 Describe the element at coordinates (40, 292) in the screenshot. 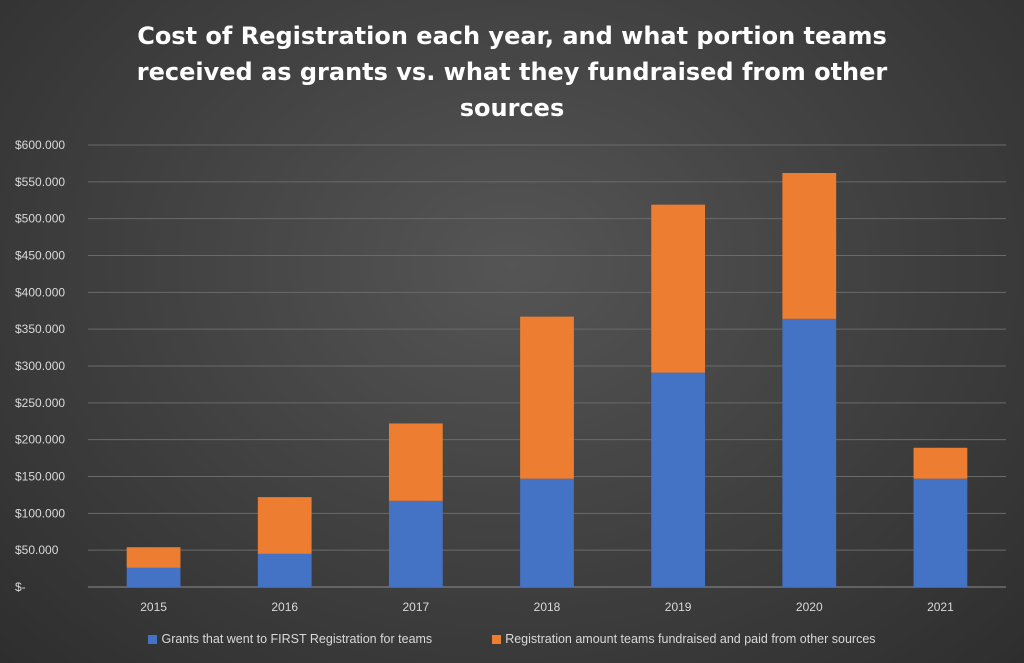

I see `y-tick-label: $400.000` at that location.